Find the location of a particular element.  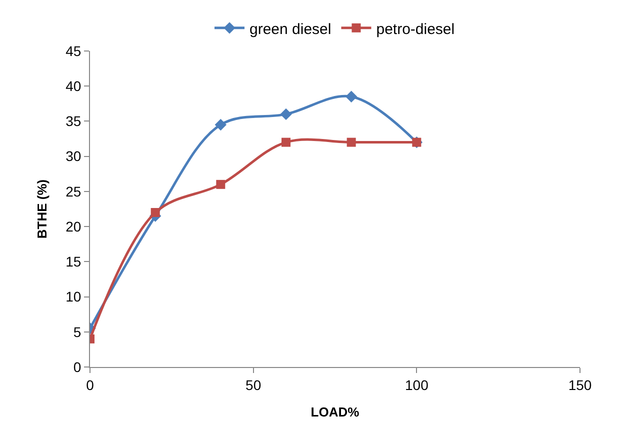

y-axis-title: BTHE (%) is located at coordinates (42, 209).